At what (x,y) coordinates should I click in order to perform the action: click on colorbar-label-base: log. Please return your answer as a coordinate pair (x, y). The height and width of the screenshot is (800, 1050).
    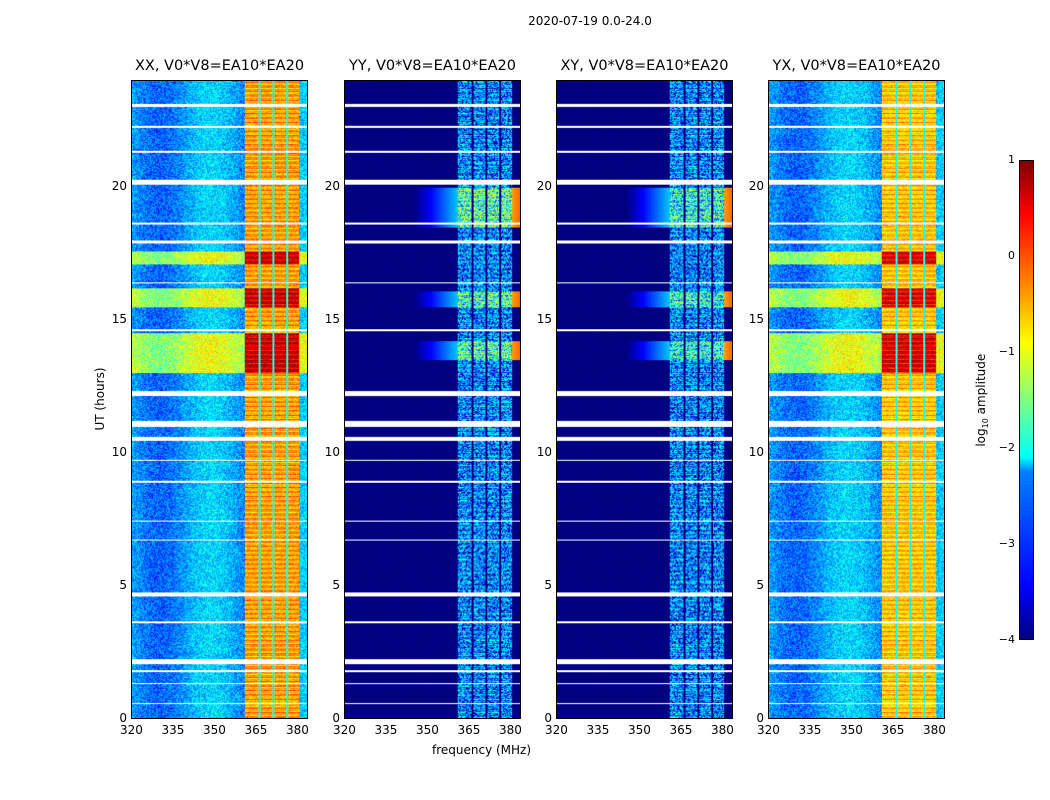
    Looking at the image, I should click on (980, 437).